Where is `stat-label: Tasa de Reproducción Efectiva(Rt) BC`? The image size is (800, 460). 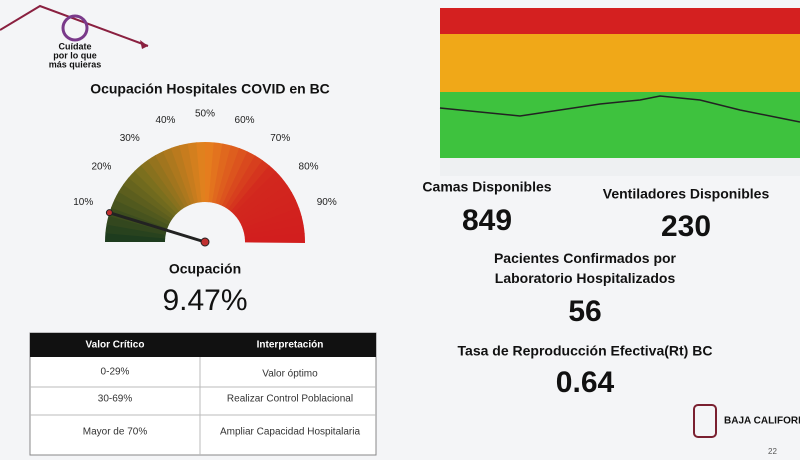
stat-label: Tasa de Reproducción Efectiva(Rt) BC is located at coordinates (585, 351).